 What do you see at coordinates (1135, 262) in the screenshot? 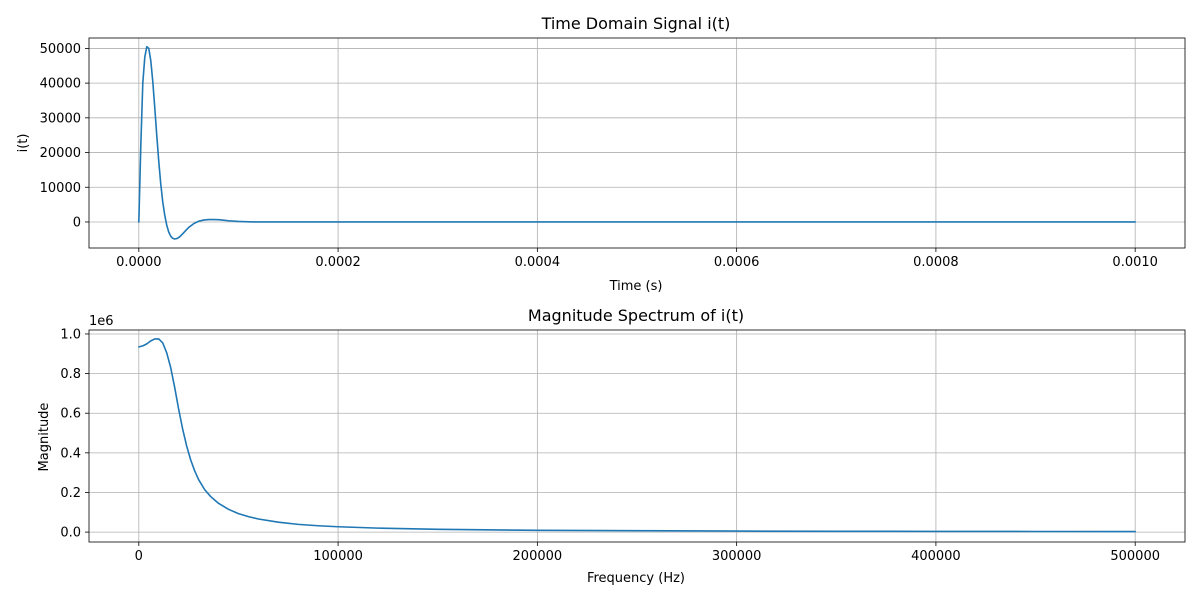
I see `time-domain-xtick-label: 0.0010` at bounding box center [1135, 262].